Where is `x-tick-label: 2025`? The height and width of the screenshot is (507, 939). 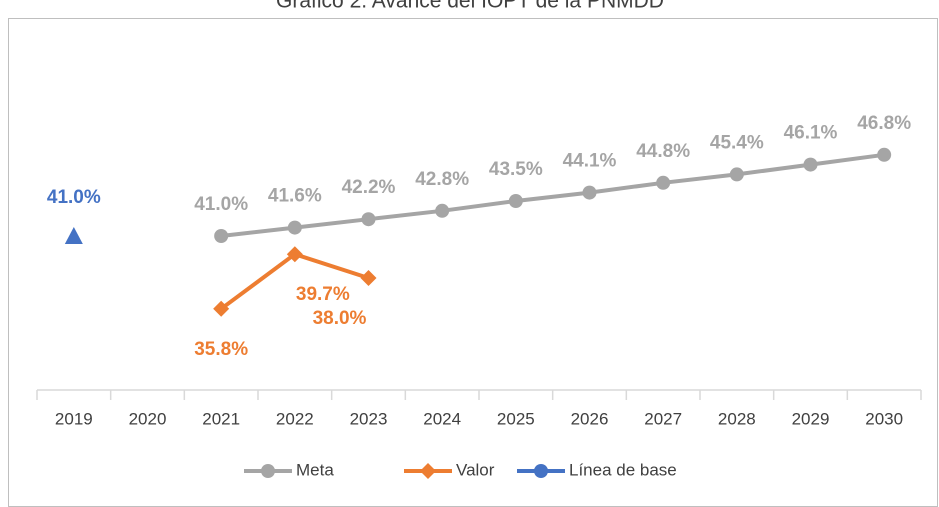
x-tick-label: 2025 is located at coordinates (516, 418).